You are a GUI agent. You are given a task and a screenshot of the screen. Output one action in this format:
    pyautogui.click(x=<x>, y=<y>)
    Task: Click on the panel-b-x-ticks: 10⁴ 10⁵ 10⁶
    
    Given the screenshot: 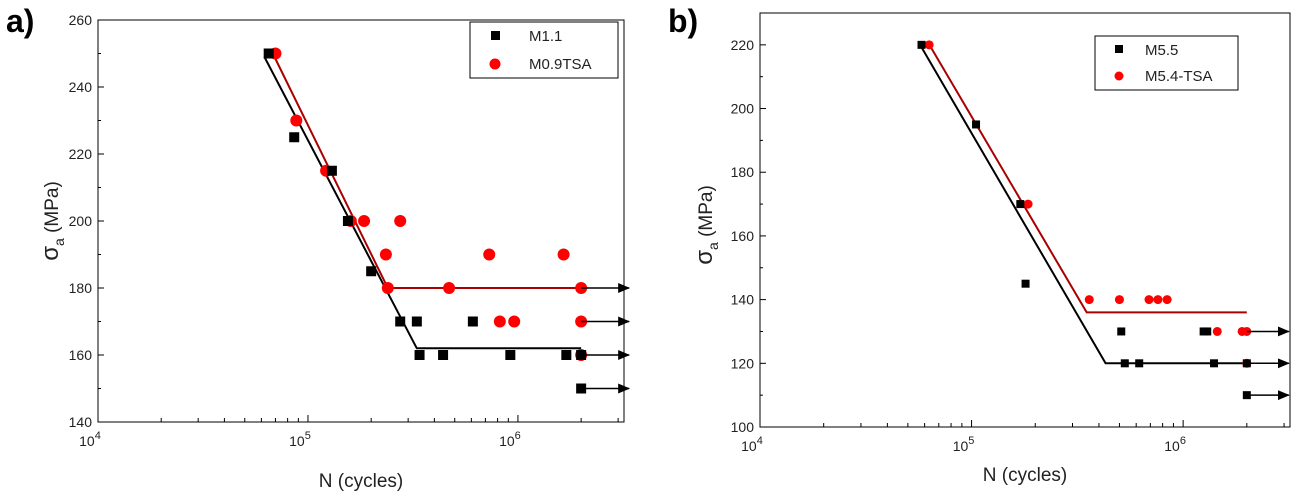 What is the action you would take?
    pyautogui.click(x=1013, y=437)
    